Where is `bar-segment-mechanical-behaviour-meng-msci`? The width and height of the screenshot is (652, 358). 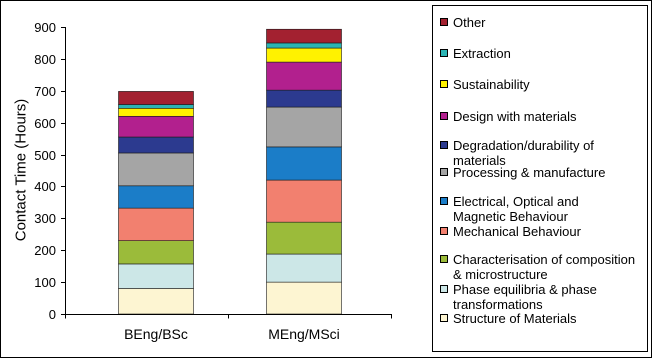
bar-segment-mechanical-behaviour-meng-msci is located at coordinates (304, 201).